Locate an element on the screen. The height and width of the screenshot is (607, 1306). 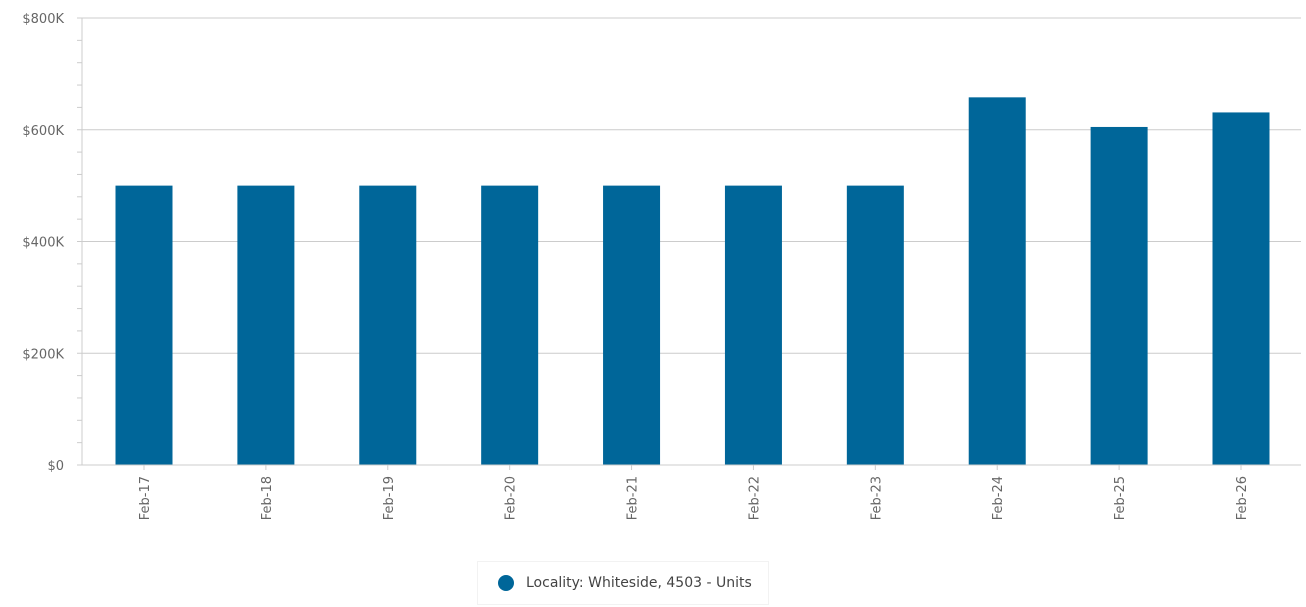
chart-legend: Locality: Whiteside, 4503 - Units is located at coordinates (623, 583).